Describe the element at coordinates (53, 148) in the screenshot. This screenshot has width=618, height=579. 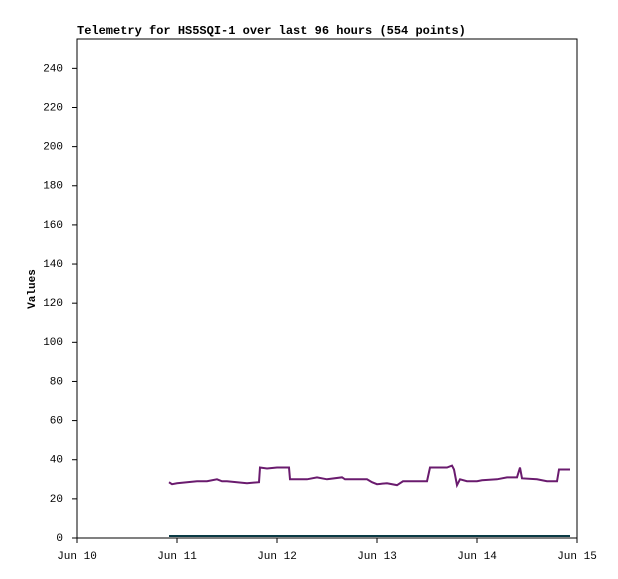
I see `y-tick-label: 200` at that location.